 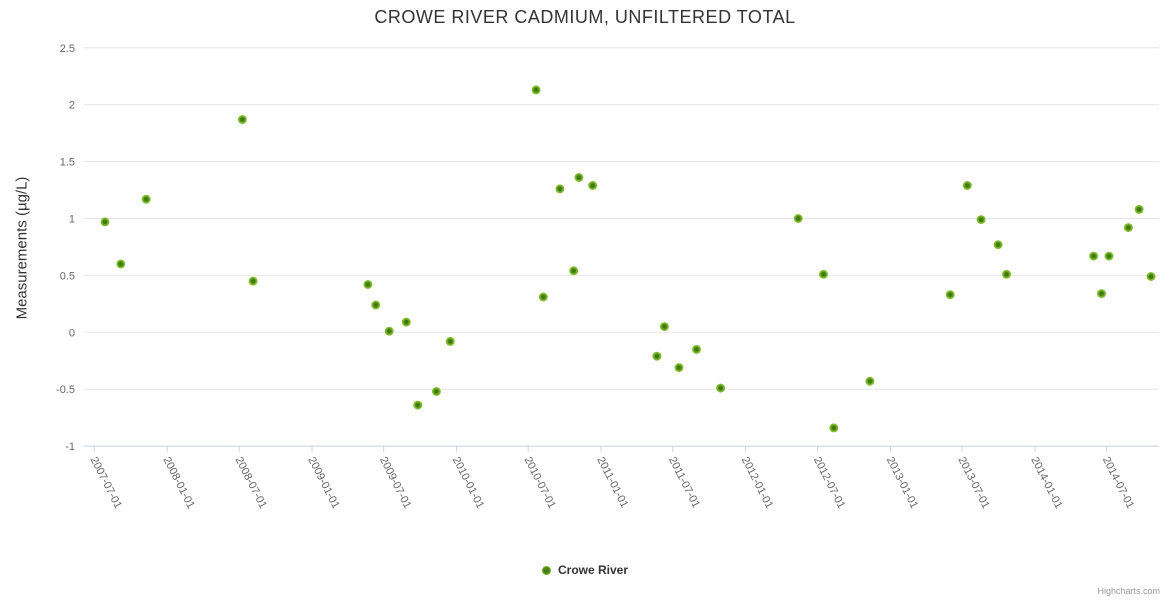 What do you see at coordinates (829, 483) in the screenshot?
I see `x-axis-tick-label: 2012-07-01` at bounding box center [829, 483].